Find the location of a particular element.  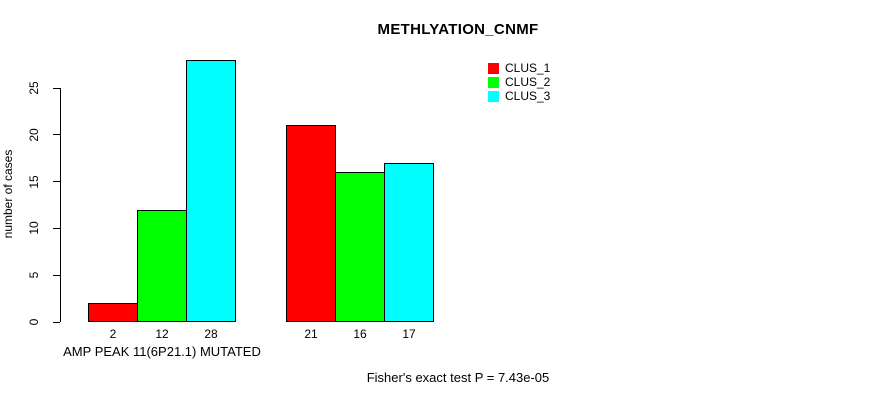

y-tick-label: 25 is located at coordinates (34, 88).